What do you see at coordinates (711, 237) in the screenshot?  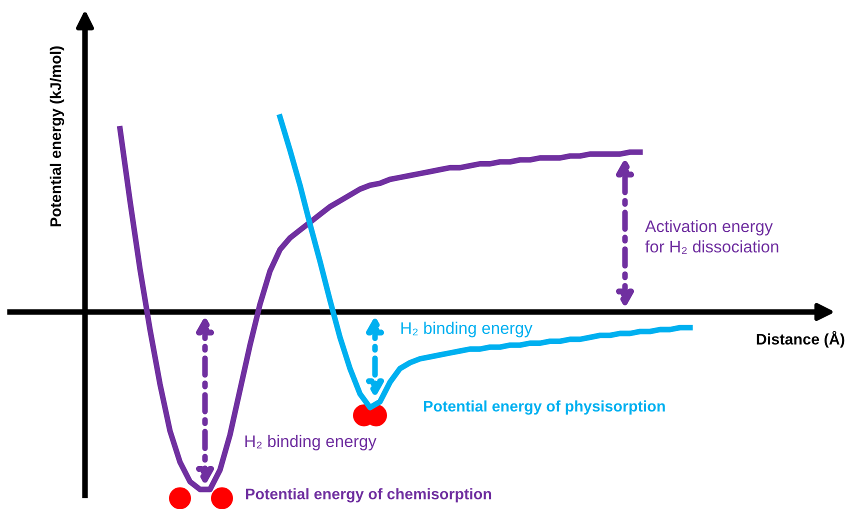 I see `annotation: Activation energy for H₂ dissociation` at bounding box center [711, 237].